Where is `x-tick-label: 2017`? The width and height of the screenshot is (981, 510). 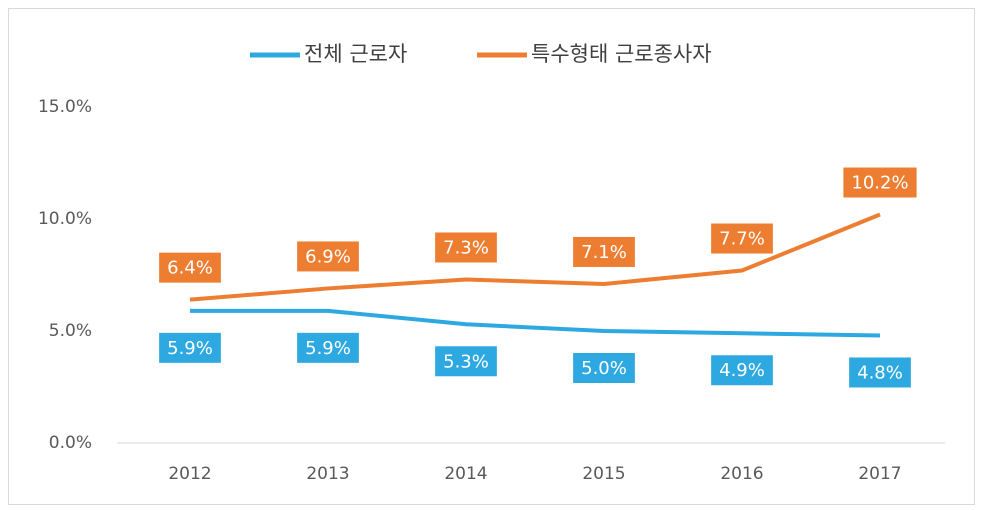
x-tick-label: 2017 is located at coordinates (879, 474).